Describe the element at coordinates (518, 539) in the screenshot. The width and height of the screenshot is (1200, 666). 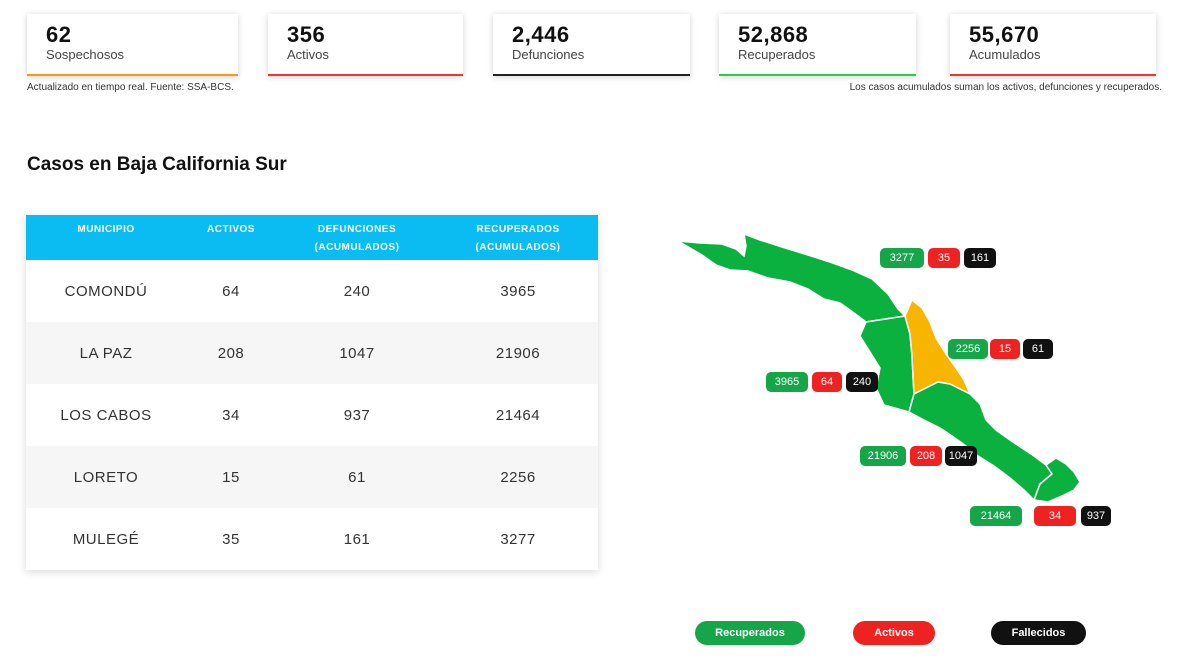
I see `cell-recuperados: 3277` at that location.